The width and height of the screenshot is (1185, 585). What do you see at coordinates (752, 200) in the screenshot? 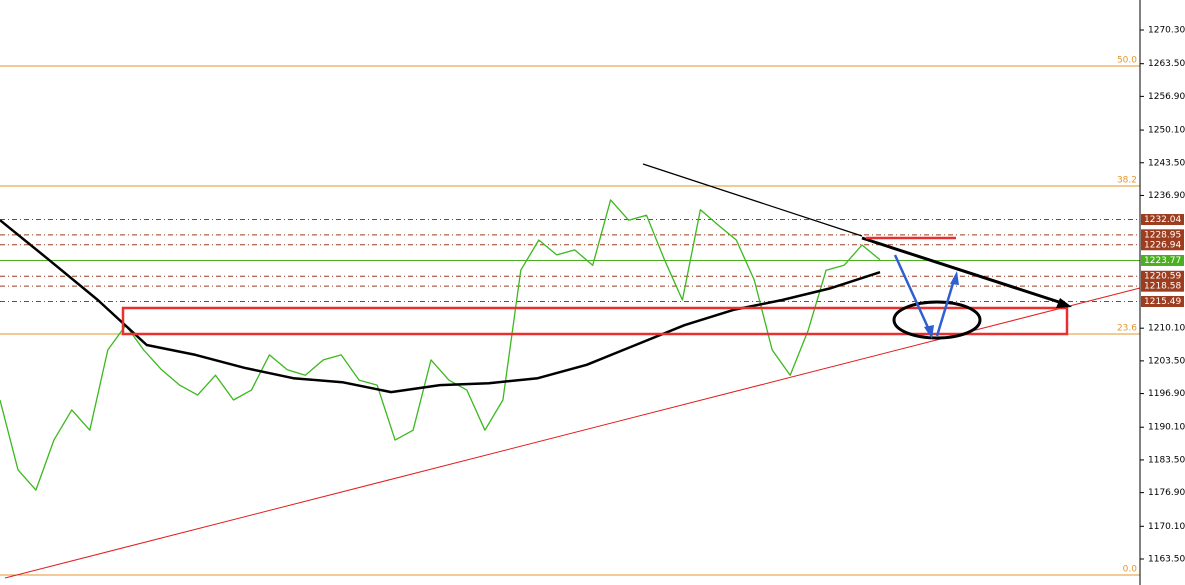
I see `resistance-trendline` at bounding box center [752, 200].